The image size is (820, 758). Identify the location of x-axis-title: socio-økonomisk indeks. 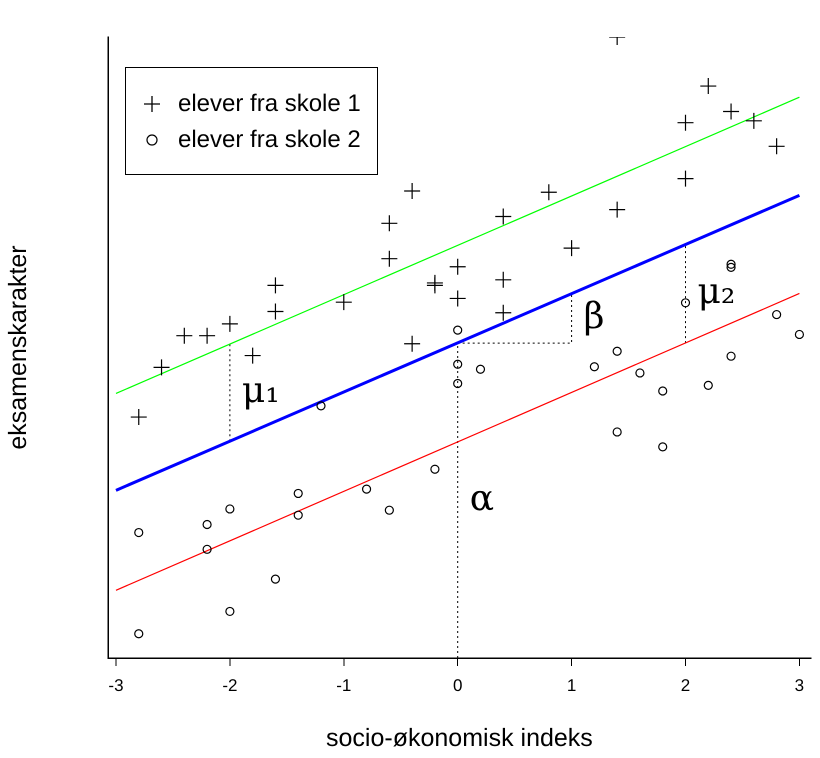
(459, 738).